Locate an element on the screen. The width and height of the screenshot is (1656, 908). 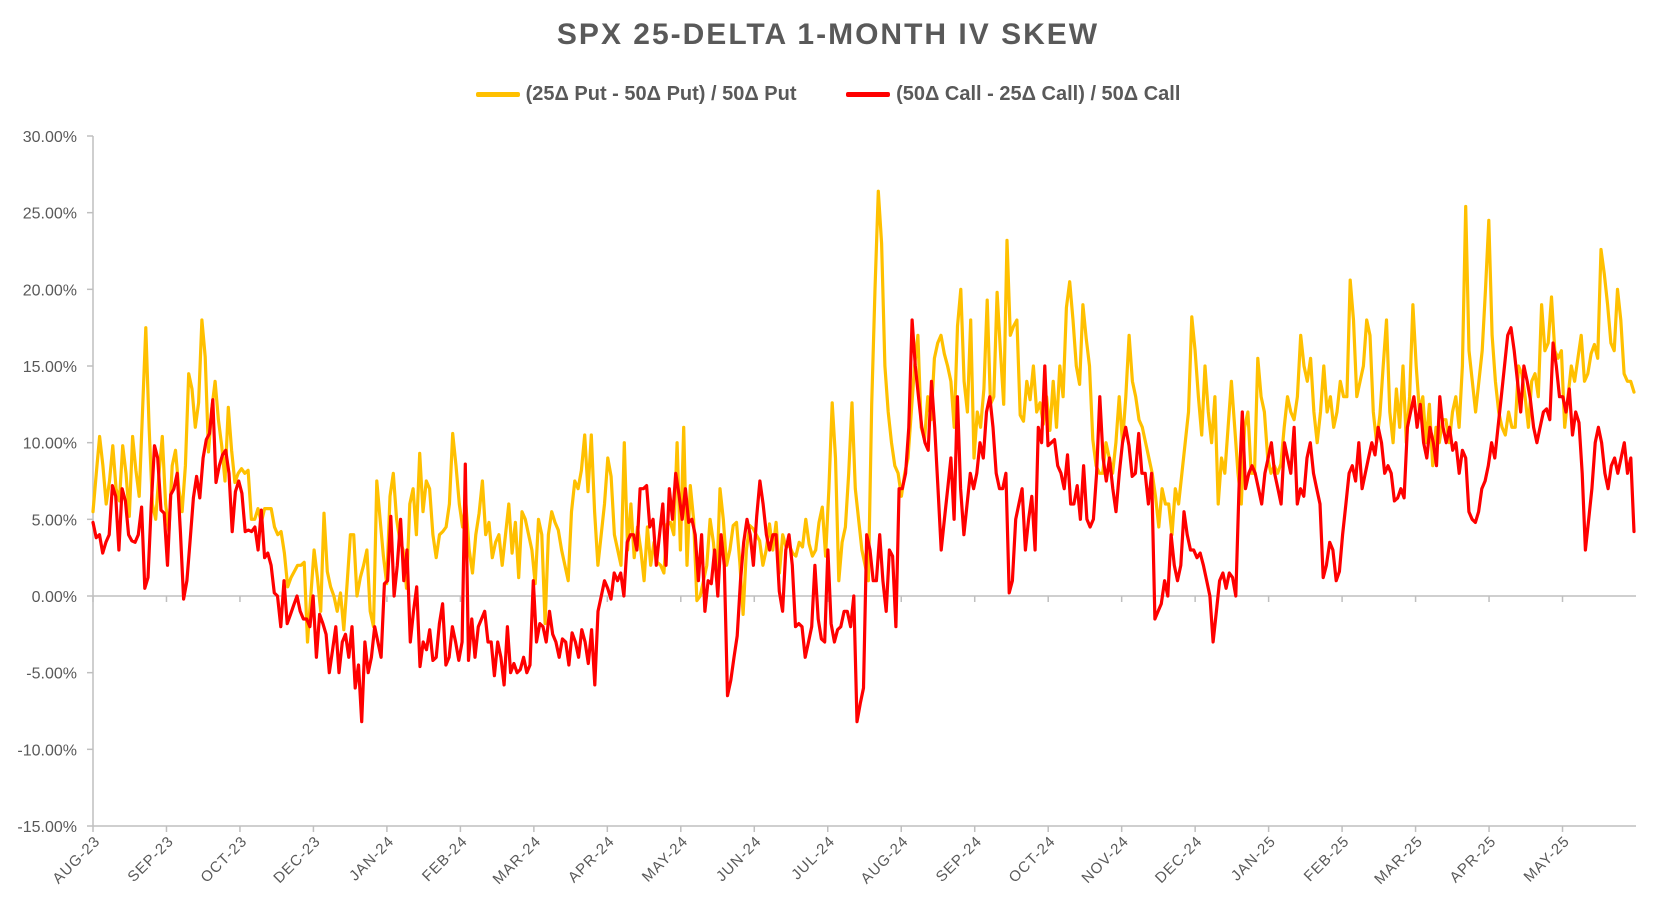
x-tick-label: AUG-24 is located at coordinates (884, 860).